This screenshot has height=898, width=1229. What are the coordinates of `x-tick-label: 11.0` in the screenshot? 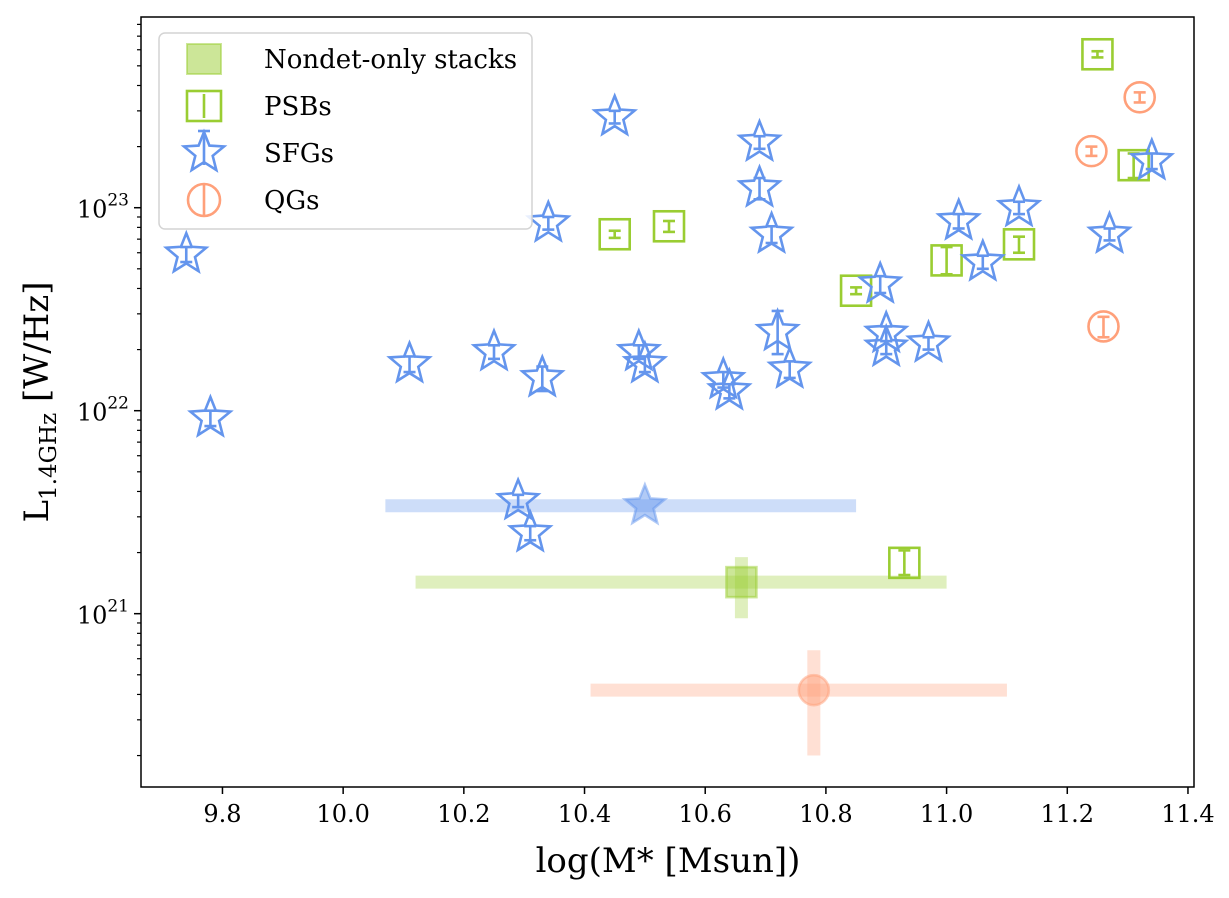 It's located at (946, 814).